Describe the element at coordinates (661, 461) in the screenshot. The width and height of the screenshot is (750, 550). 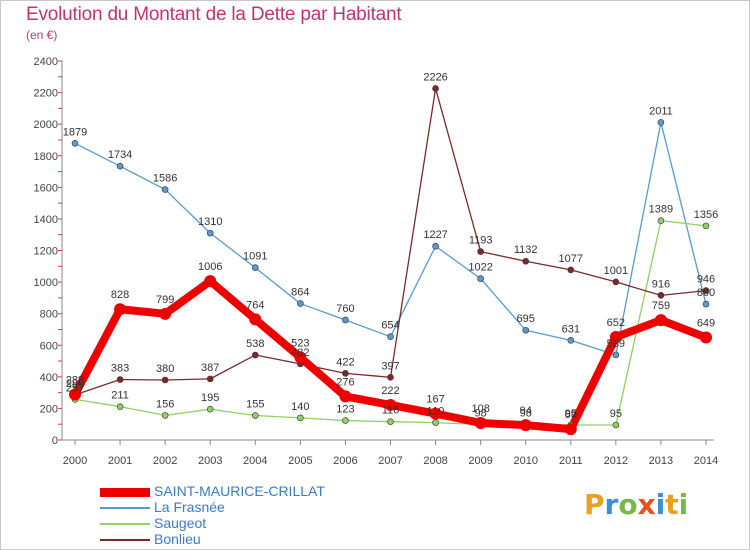
I see `x-tick-group: 2013` at that location.